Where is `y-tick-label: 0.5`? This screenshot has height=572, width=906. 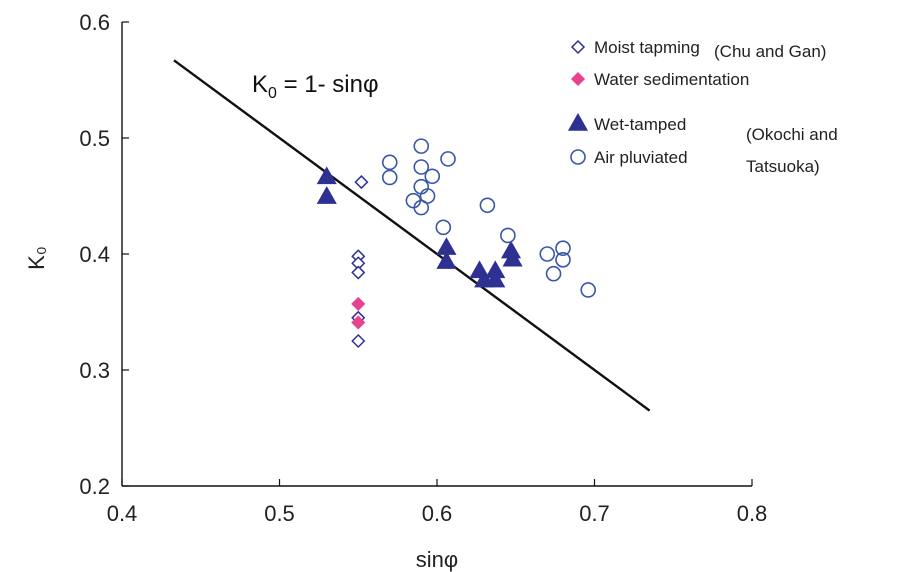 y-tick-label: 0.5 is located at coordinates (94, 138).